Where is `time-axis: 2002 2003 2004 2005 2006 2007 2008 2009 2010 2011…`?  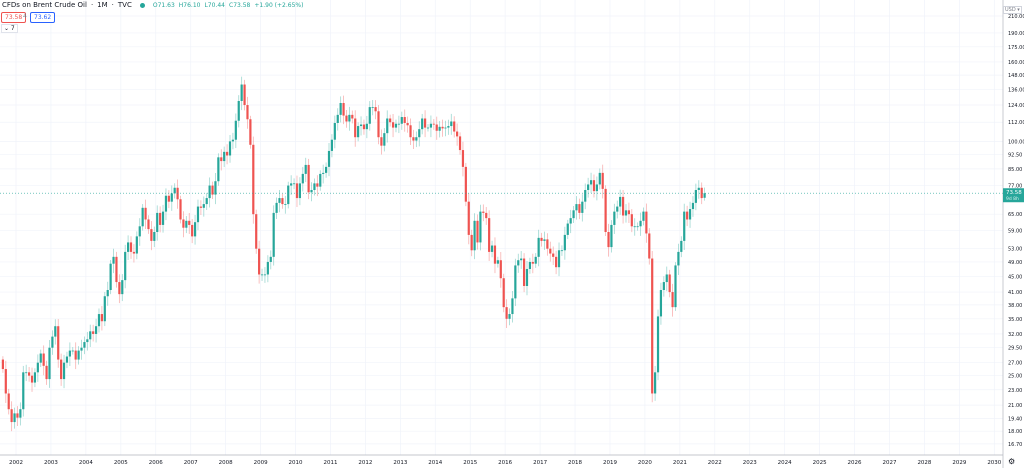
time-axis: 2002 2003 2004 2005 2006 2007 2008 2009 2010 2011… is located at coordinates (505, 463).